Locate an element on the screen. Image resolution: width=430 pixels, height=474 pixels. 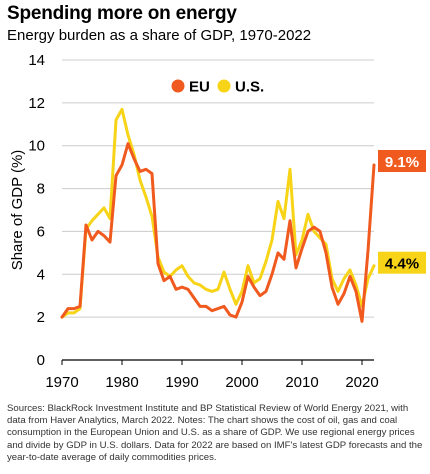
x-tick-label: 1980 is located at coordinates (121, 382).